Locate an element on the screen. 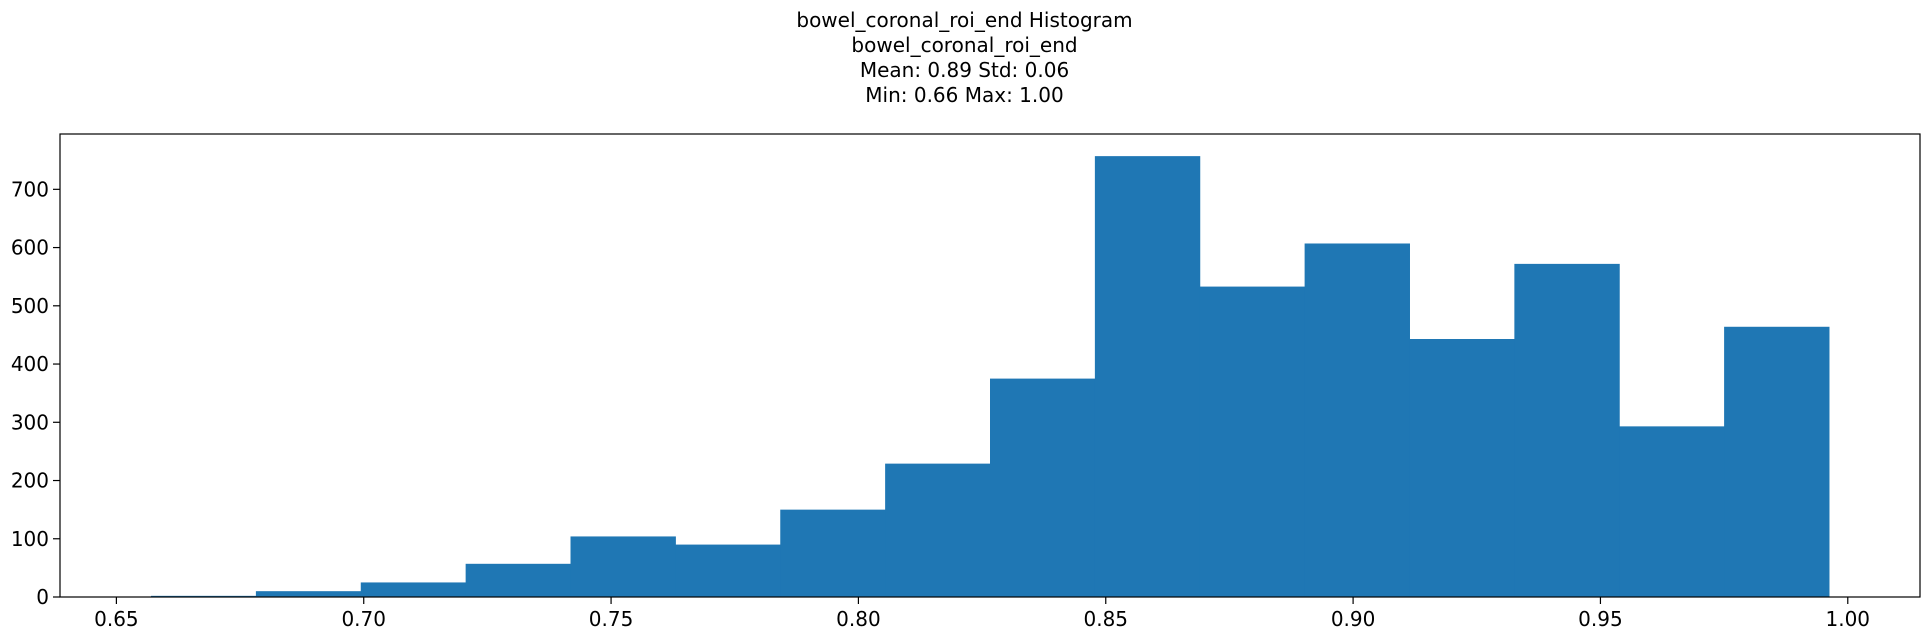  y-tick-label: 700 is located at coordinates (30, 189).